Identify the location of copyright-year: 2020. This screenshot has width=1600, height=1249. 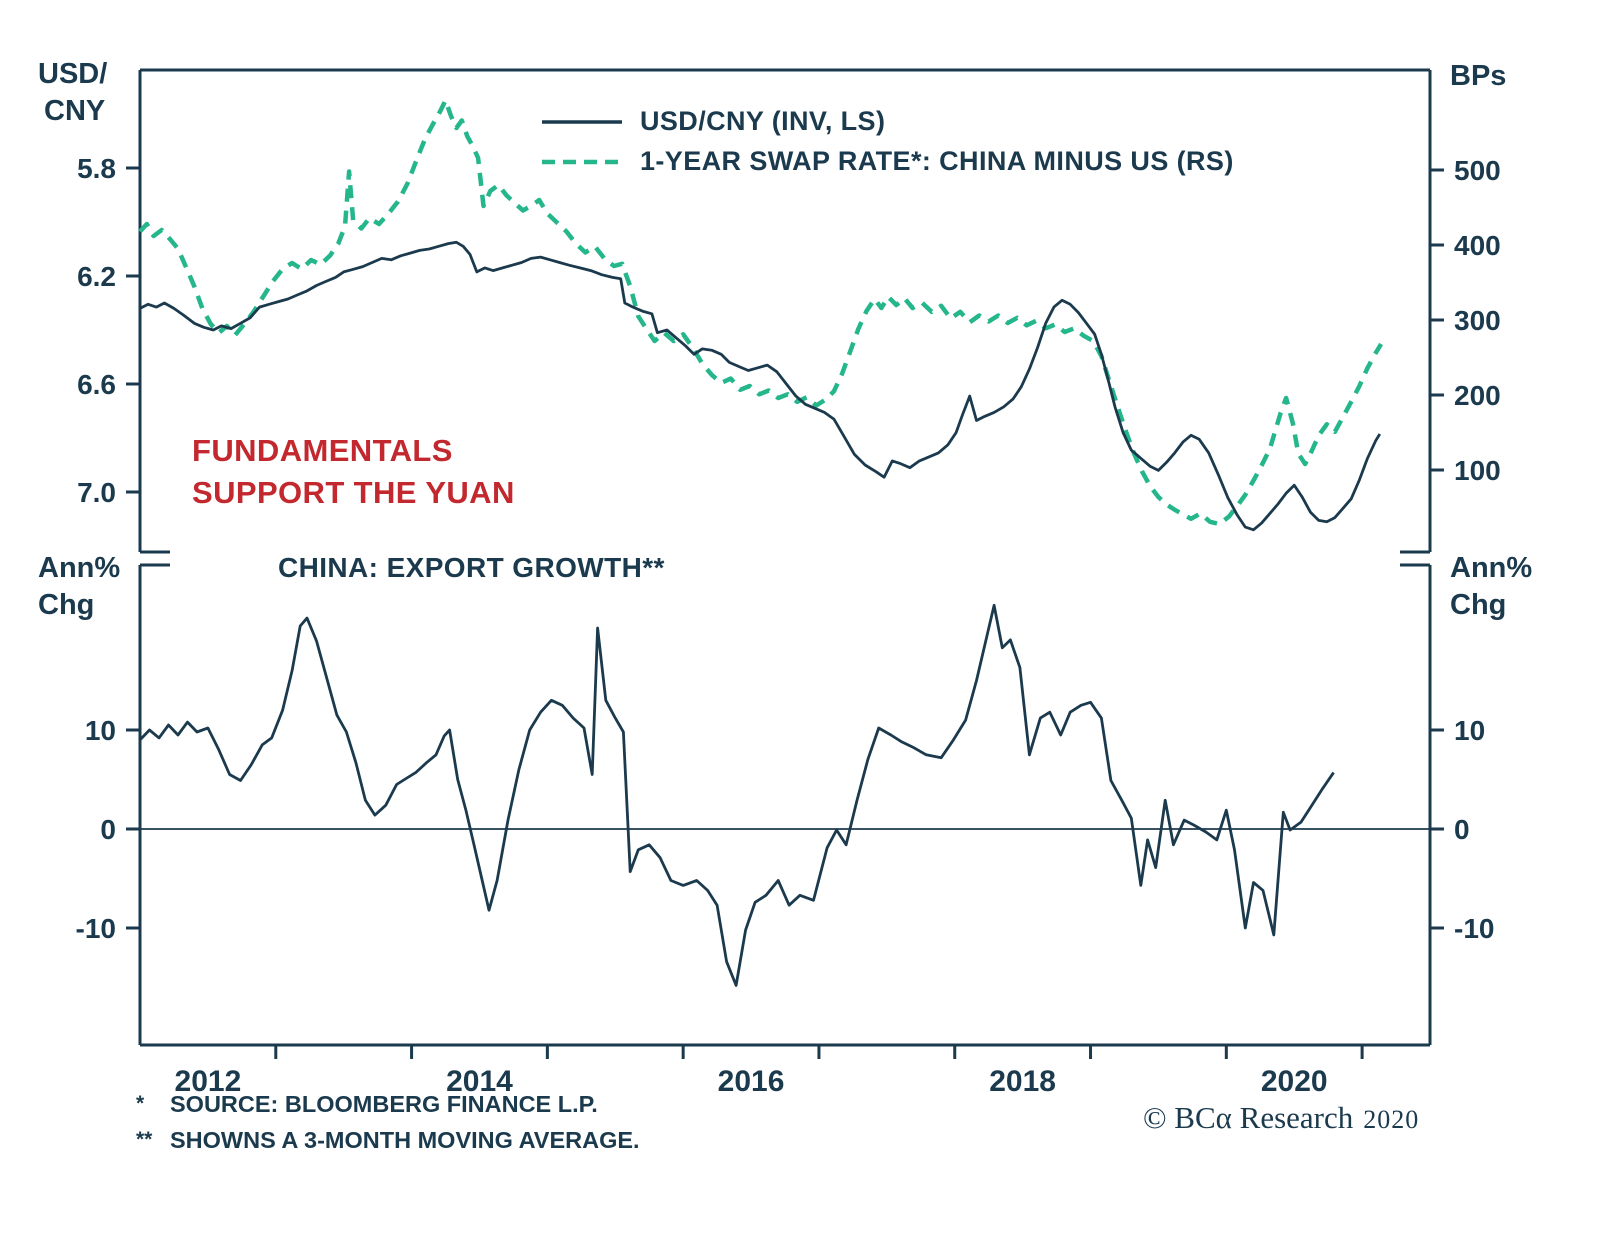
(1391, 1119).